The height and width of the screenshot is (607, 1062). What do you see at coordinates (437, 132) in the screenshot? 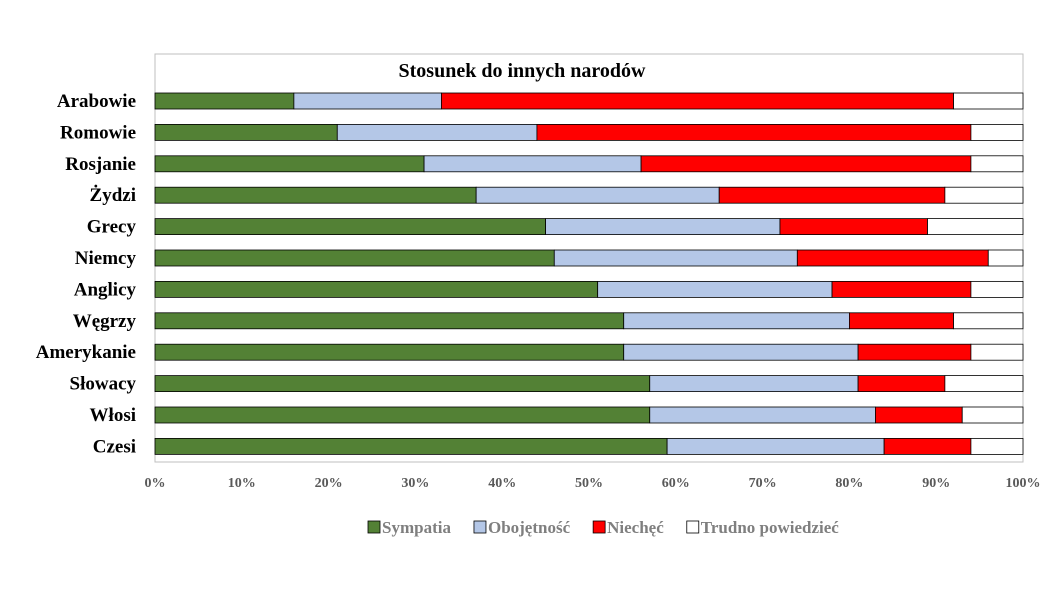
I see `bar-romowie-obojetnosc` at bounding box center [437, 132].